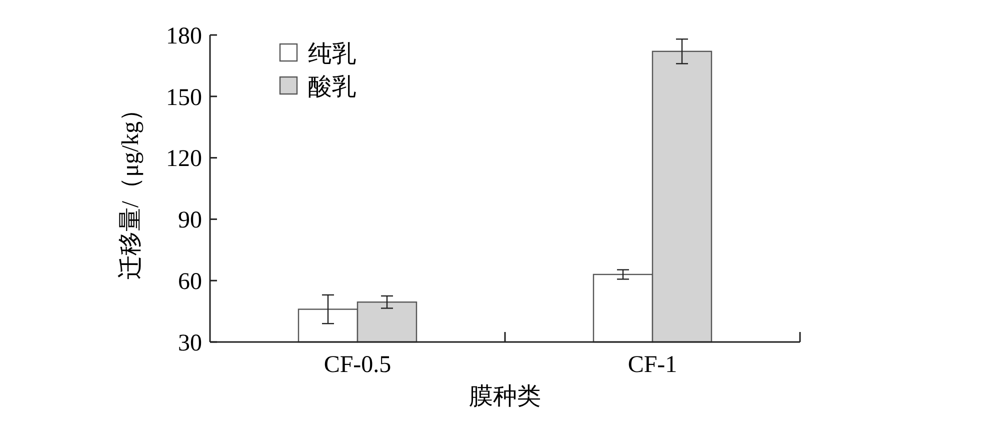 The width and height of the screenshot is (988, 424). I want to click on y-tick-label: 180, so click(184, 36).